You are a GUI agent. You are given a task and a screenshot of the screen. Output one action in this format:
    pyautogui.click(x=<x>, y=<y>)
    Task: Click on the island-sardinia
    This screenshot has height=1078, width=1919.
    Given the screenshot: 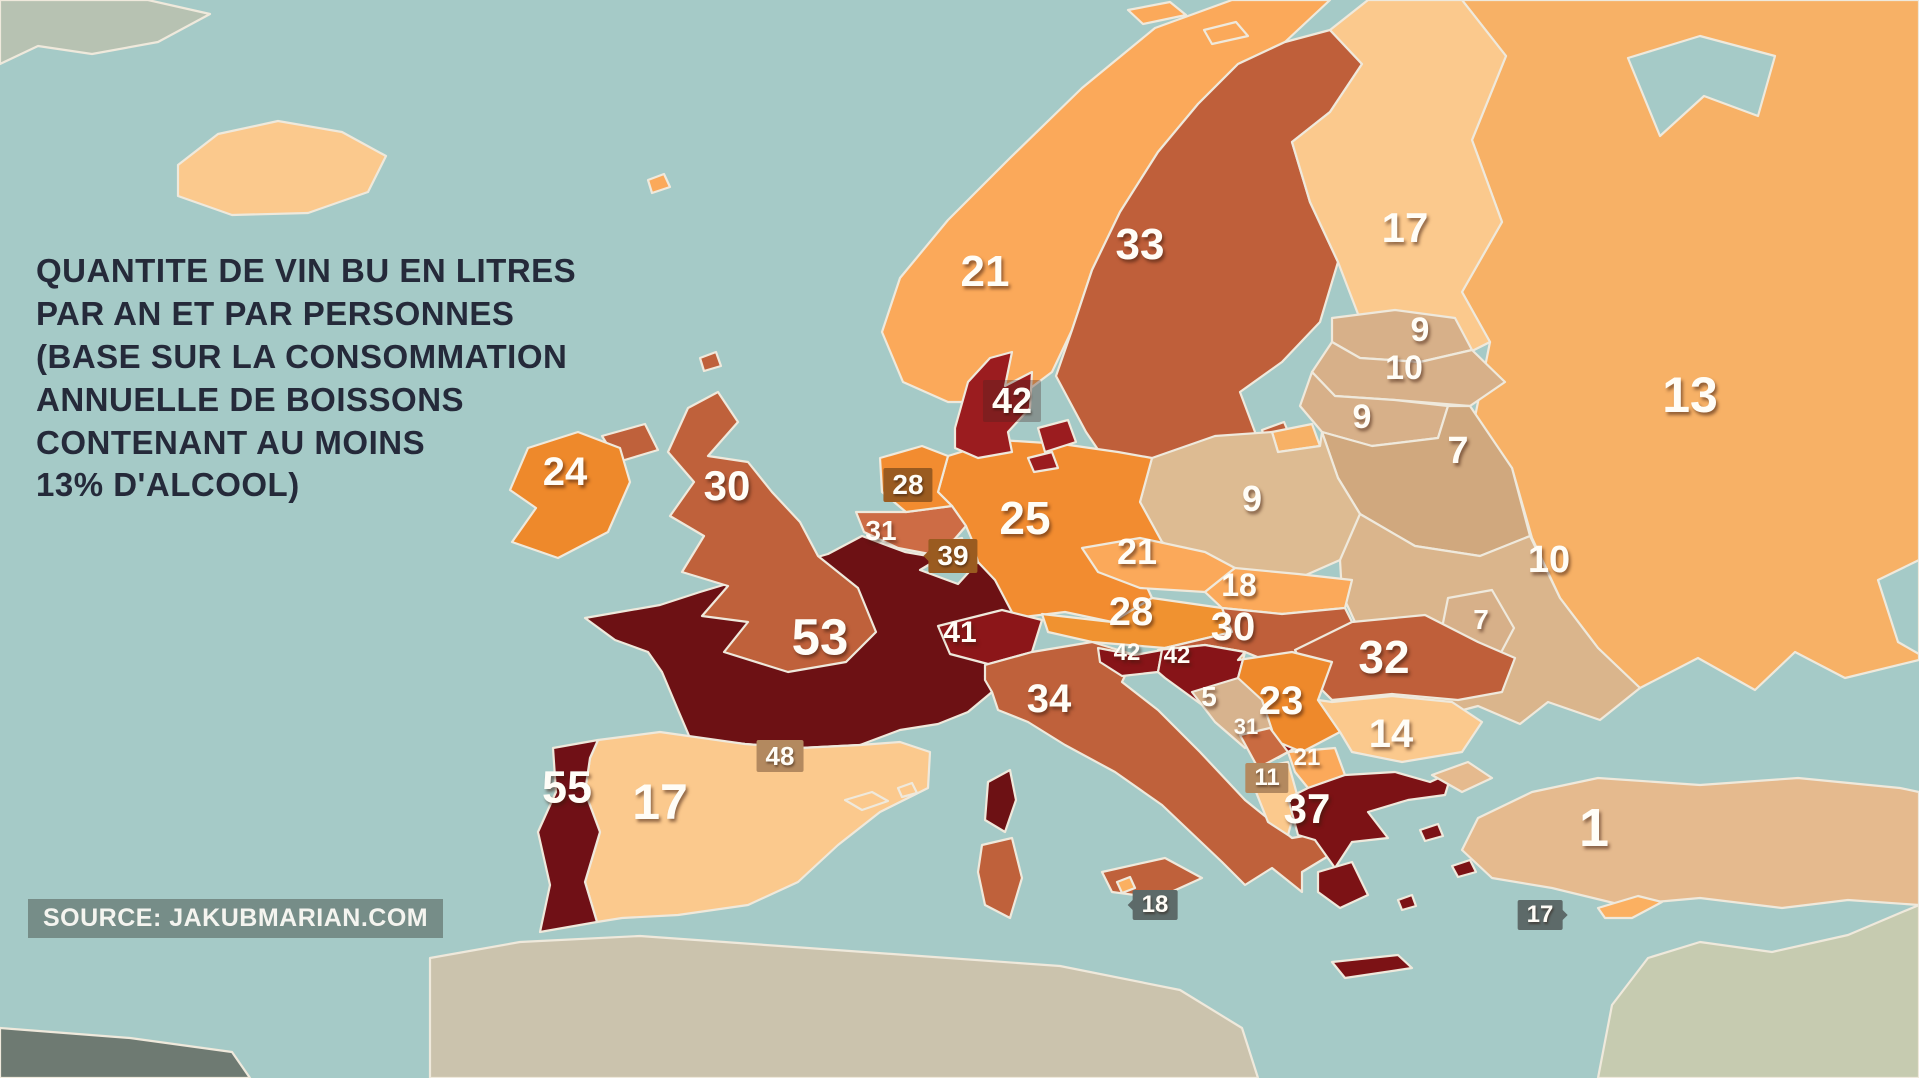 What is the action you would take?
    pyautogui.click(x=1000, y=878)
    